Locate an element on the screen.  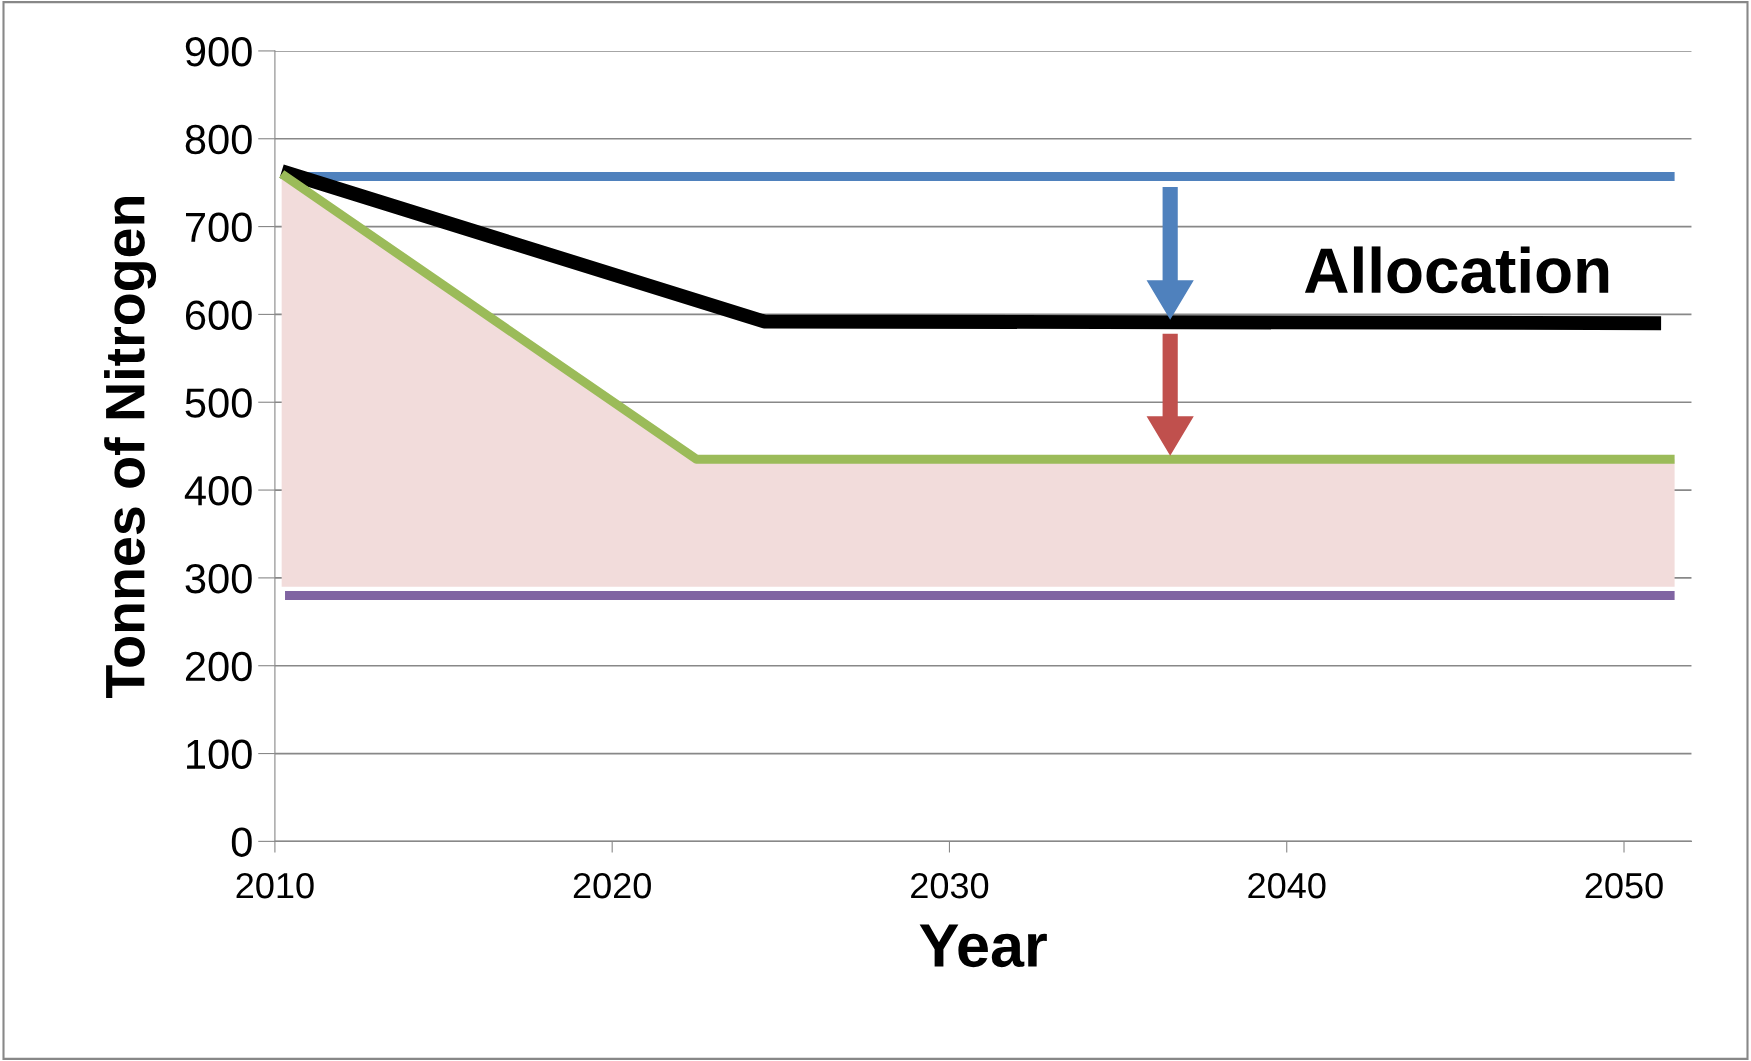
y-tick-label: 900 is located at coordinates (218, 51).